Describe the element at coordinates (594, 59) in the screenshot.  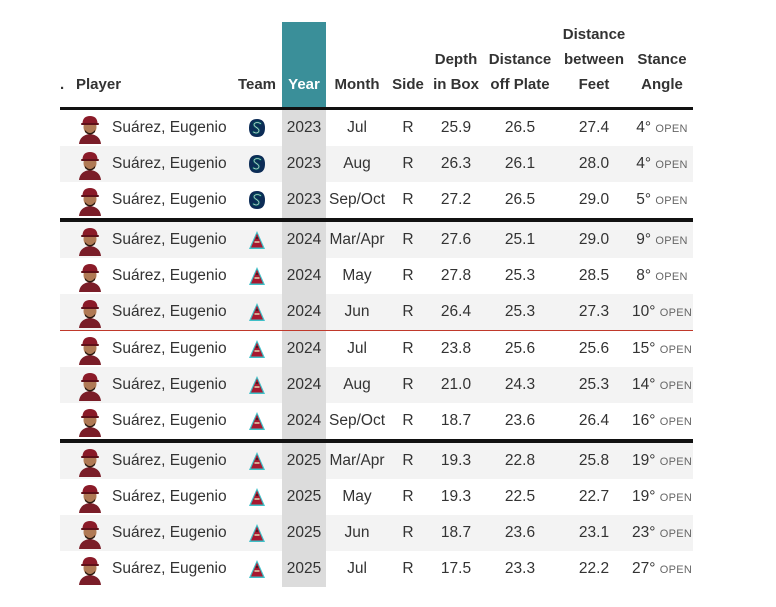
I see `header-distance-between-feet: Distance between Feet` at that location.